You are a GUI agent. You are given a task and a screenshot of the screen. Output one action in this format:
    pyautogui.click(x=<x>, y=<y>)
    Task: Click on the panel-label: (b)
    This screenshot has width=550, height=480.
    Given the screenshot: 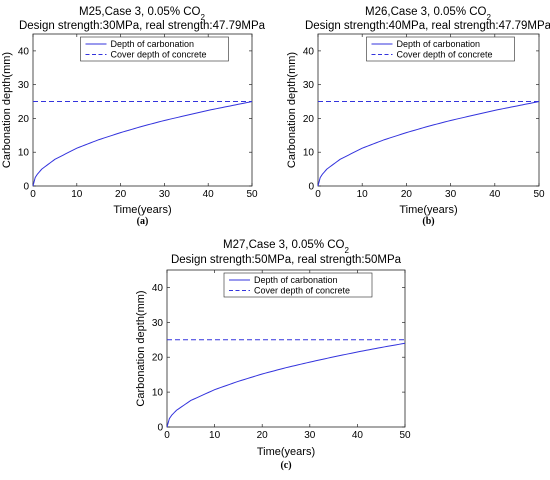 What is the action you would take?
    pyautogui.click(x=428, y=221)
    